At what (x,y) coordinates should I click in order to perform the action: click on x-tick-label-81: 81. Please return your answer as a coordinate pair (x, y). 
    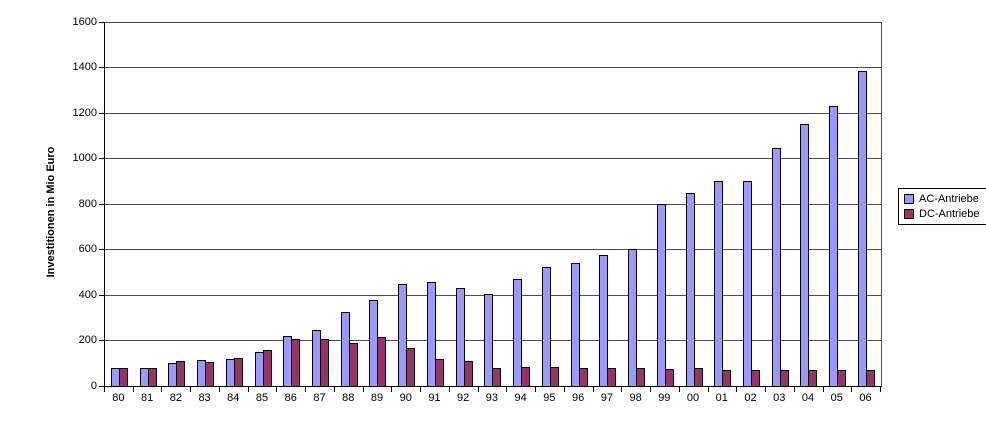
    Looking at the image, I should click on (147, 398).